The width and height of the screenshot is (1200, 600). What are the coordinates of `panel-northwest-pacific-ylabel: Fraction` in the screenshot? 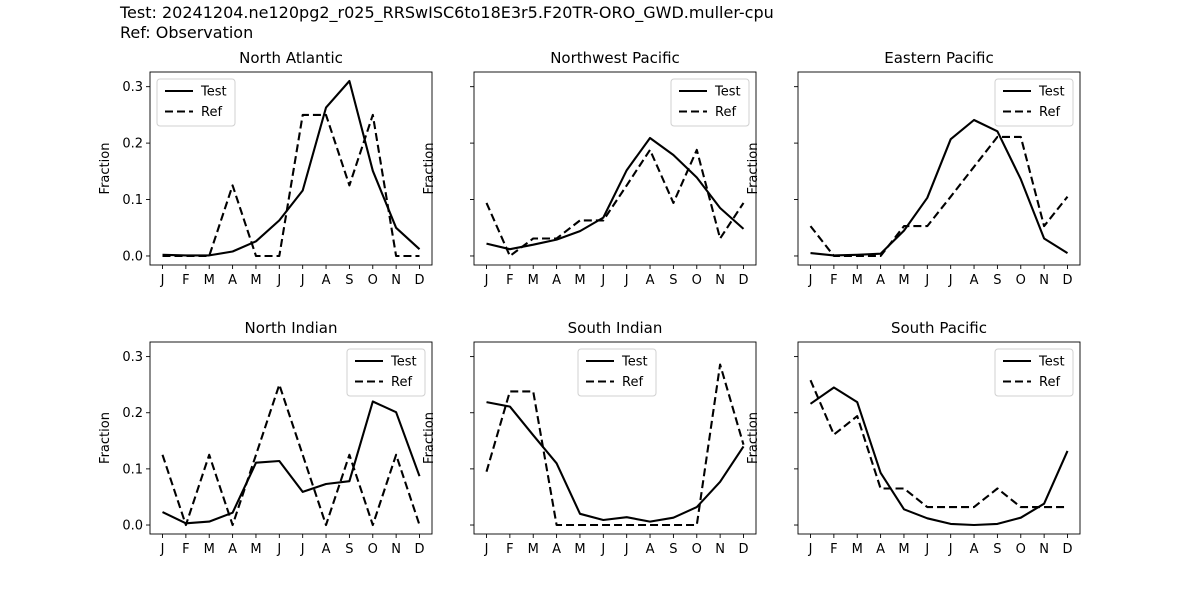 It's located at (429, 169).